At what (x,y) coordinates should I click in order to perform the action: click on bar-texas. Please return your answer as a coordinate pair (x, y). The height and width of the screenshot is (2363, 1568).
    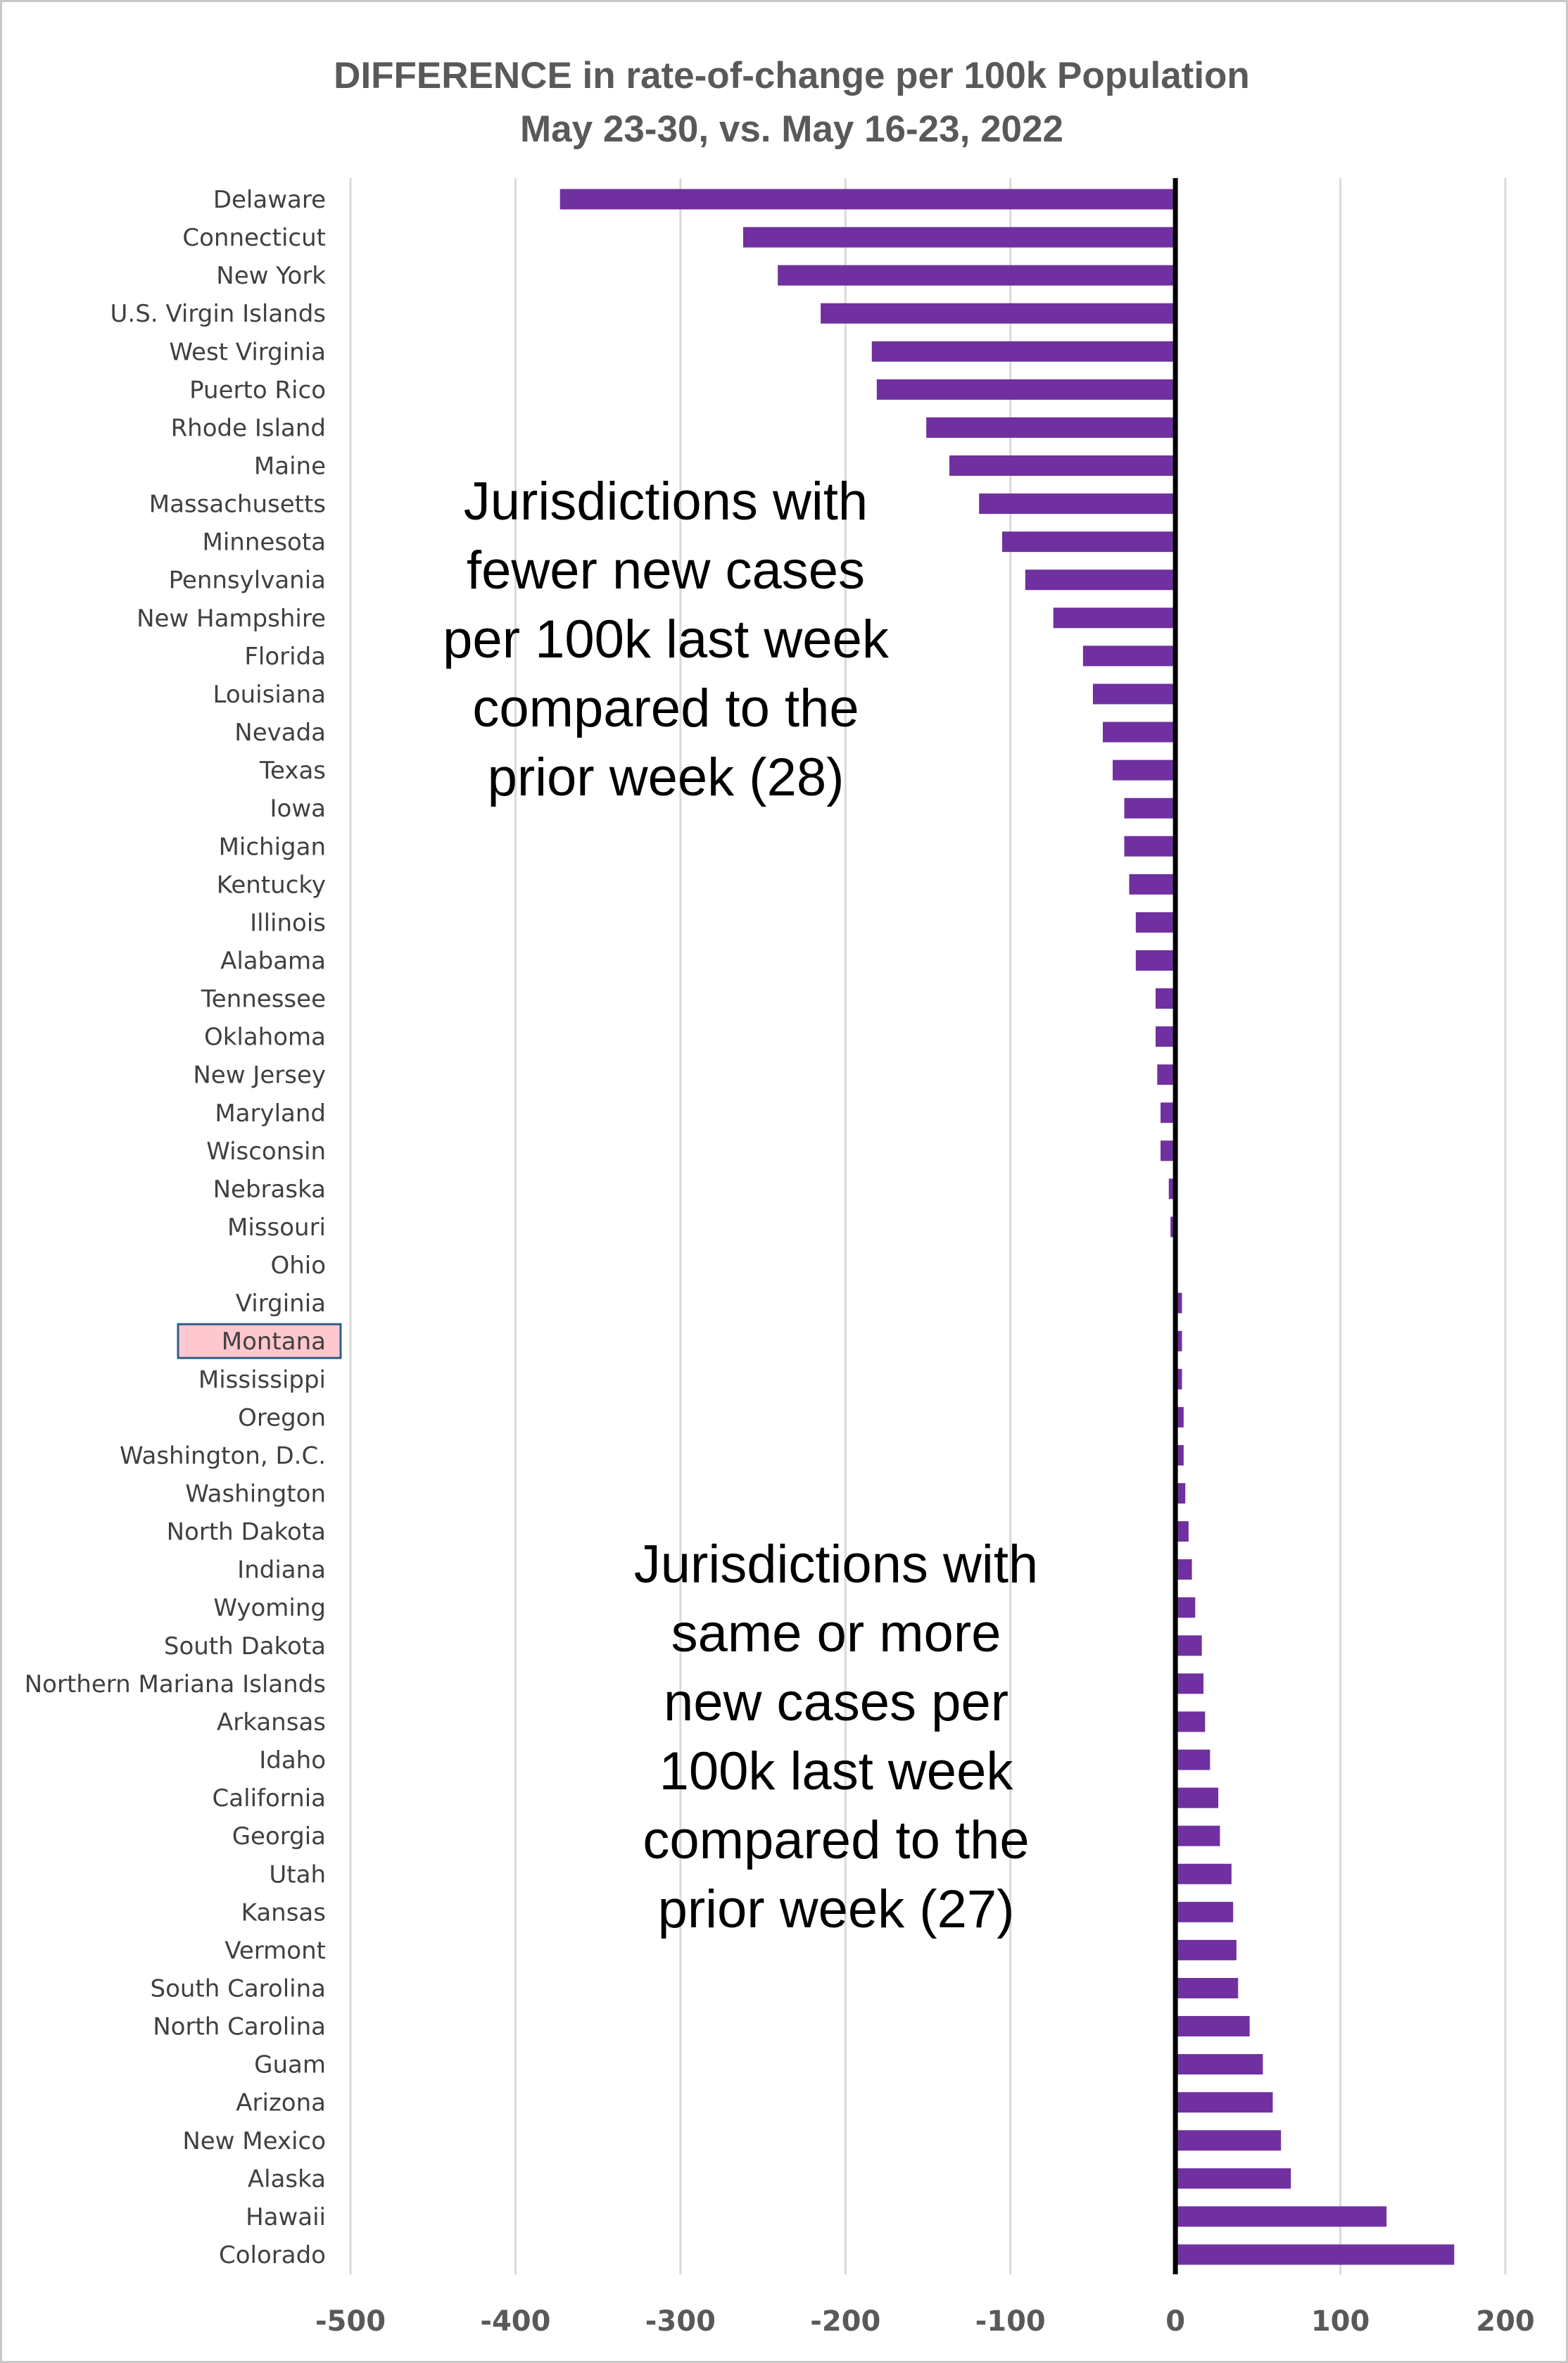
    Looking at the image, I should click on (1144, 771).